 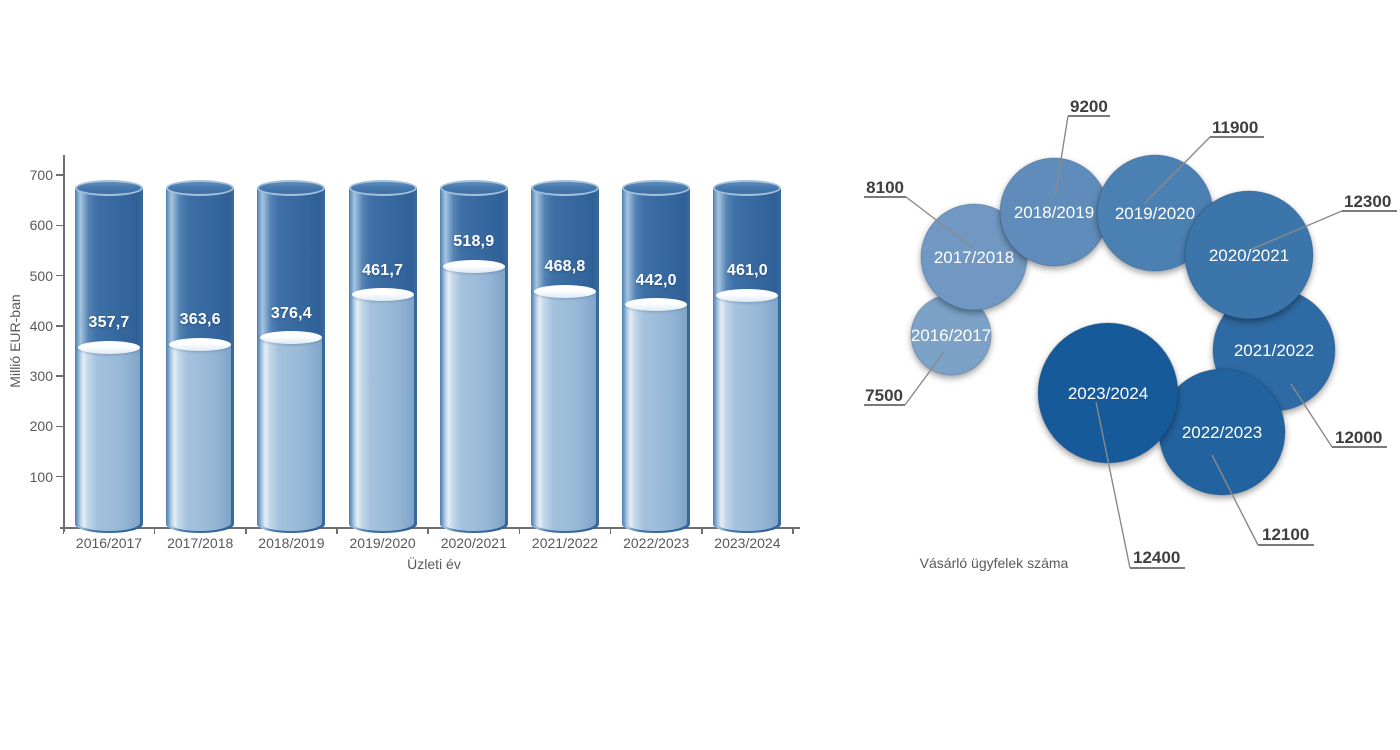 I want to click on bar-value-label: 518,9, so click(x=474, y=242).